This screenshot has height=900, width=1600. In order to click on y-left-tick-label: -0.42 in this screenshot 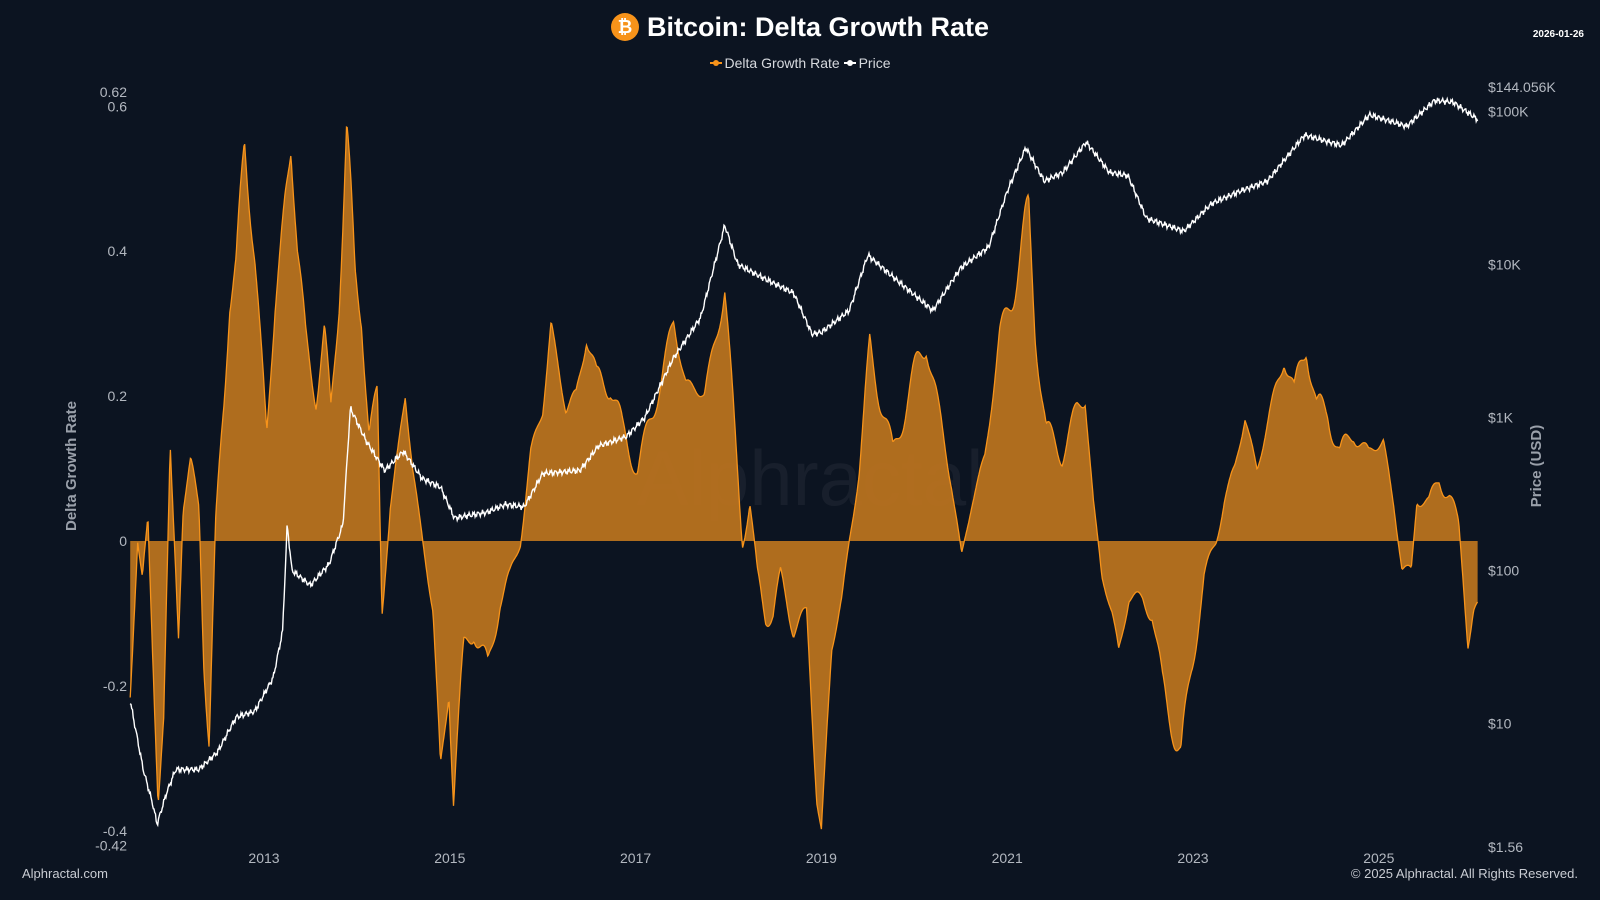, I will do `click(111, 845)`.